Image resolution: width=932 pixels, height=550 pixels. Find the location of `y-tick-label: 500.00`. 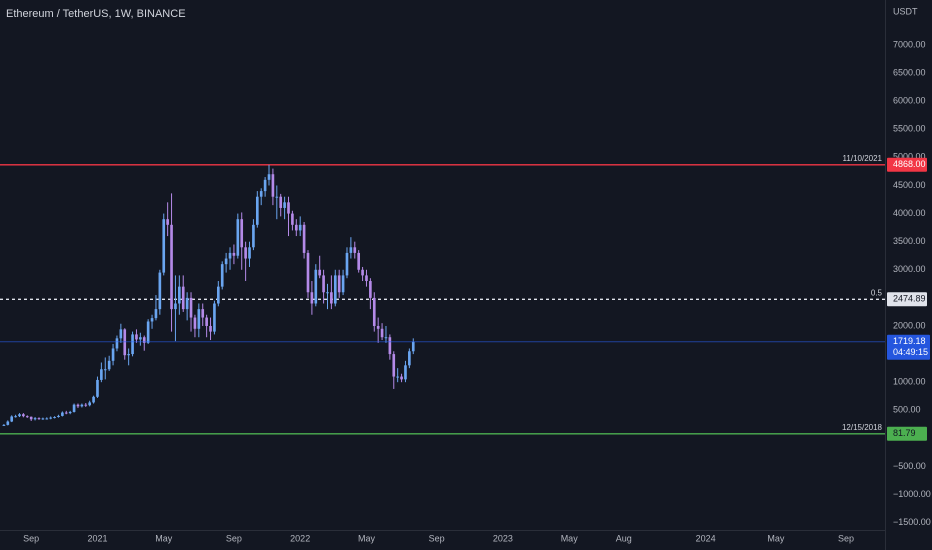

y-tick-label: 500.00 is located at coordinates (907, 410).